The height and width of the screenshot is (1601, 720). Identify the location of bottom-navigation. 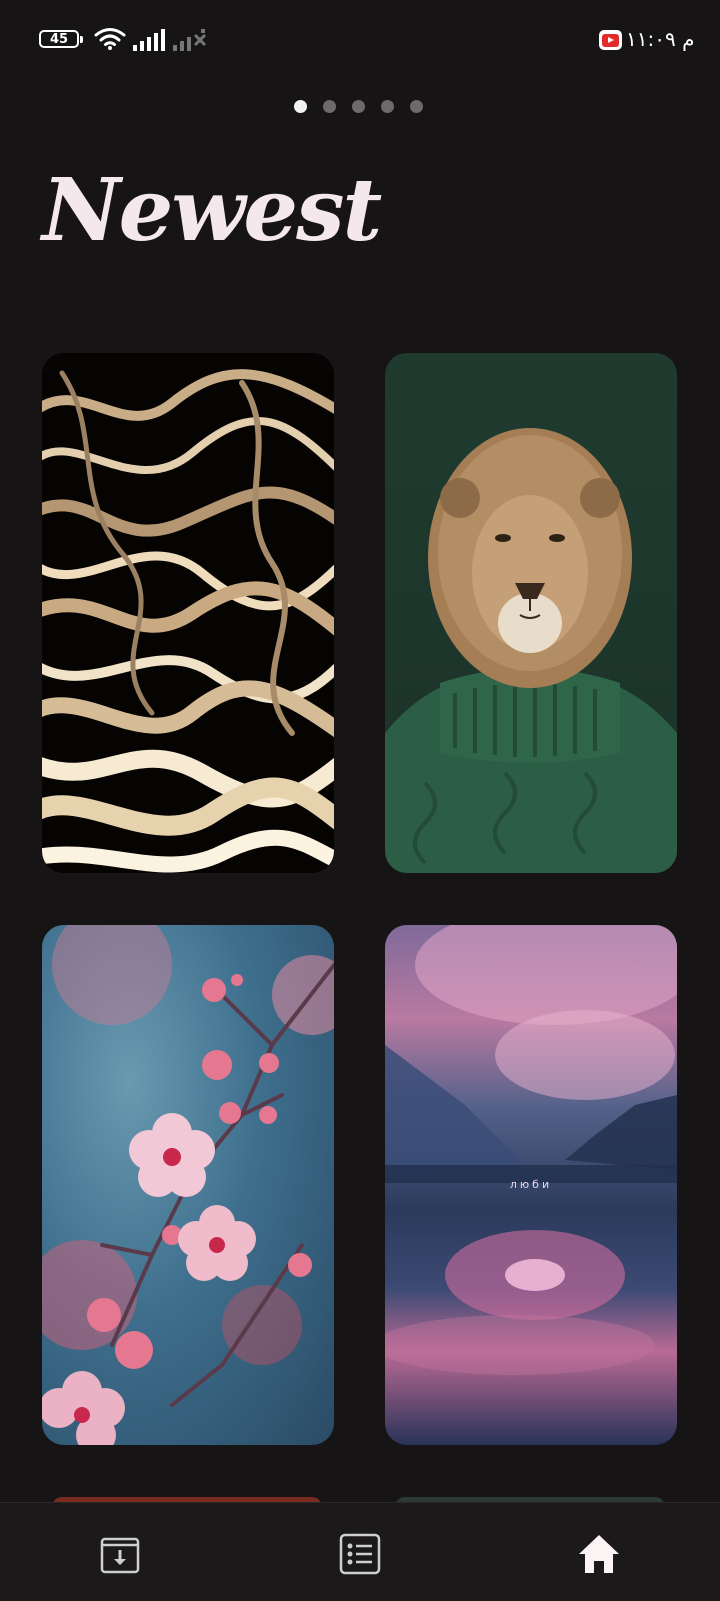
(360, 1551).